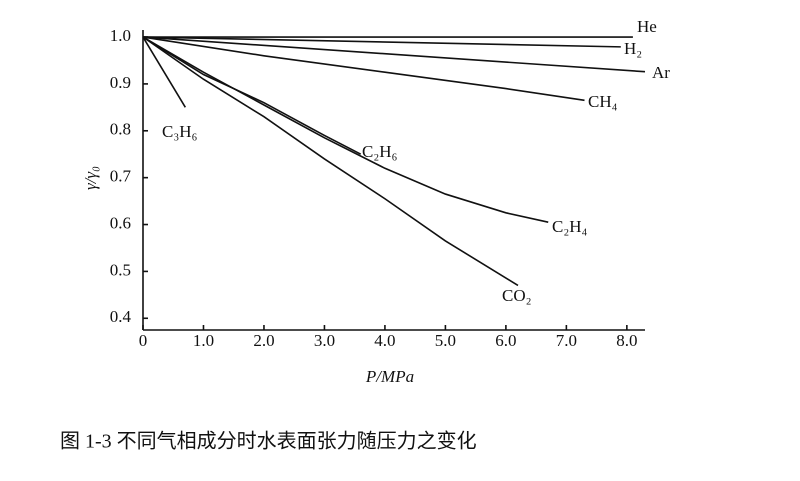  Describe the element at coordinates (603, 101) in the screenshot. I see `series-label: CH₄` at that location.